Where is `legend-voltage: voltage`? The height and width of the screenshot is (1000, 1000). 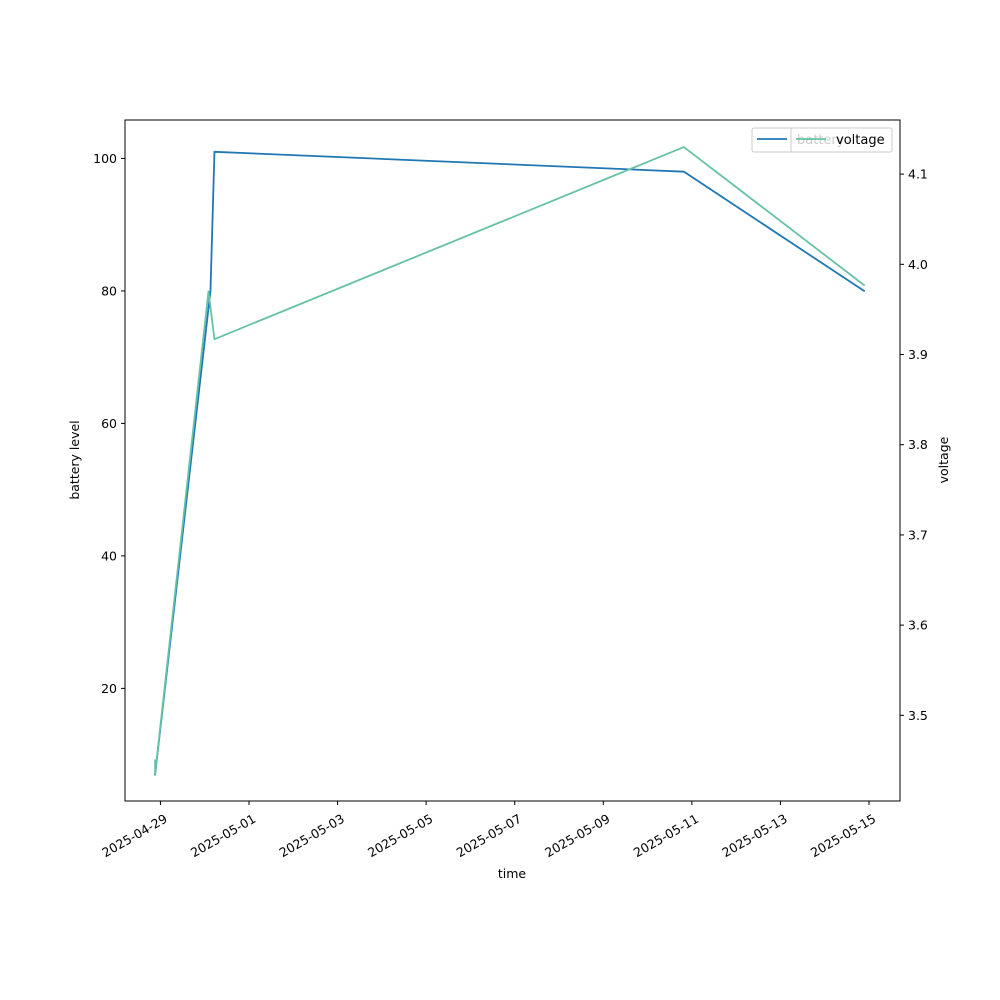 legend-voltage: voltage is located at coordinates (841, 140).